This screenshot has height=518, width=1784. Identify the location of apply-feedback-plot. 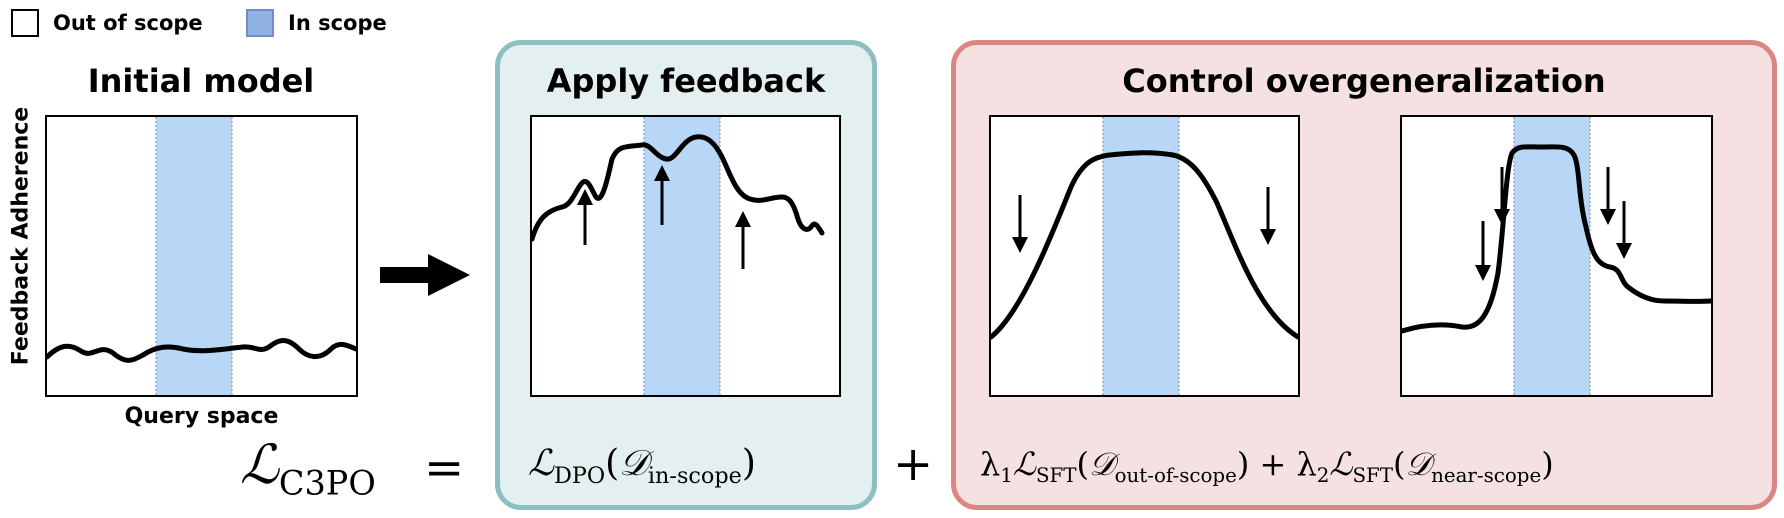
(685, 256).